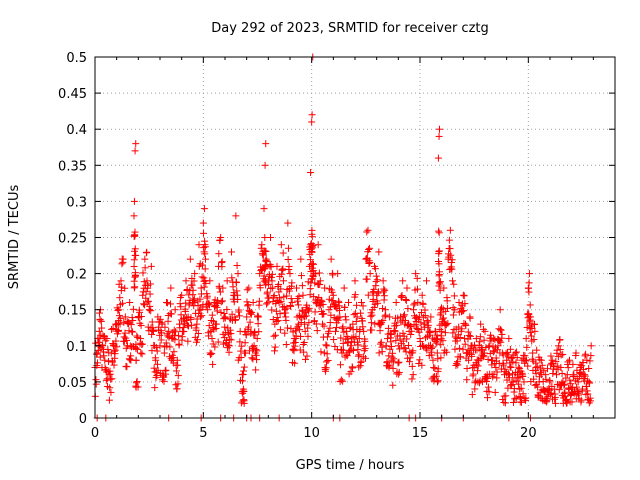 The width and height of the screenshot is (640, 480). I want to click on x-tick-label: 0, so click(95, 433).